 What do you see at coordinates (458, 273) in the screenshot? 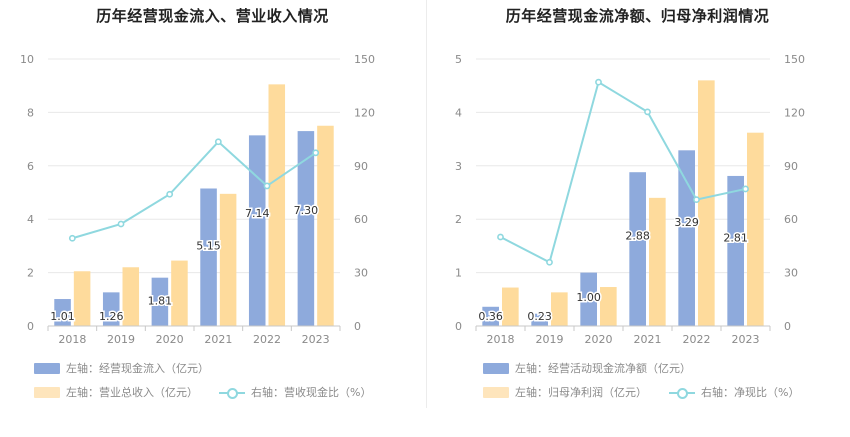
I see `left-axis-tick-label: 1` at bounding box center [458, 273].